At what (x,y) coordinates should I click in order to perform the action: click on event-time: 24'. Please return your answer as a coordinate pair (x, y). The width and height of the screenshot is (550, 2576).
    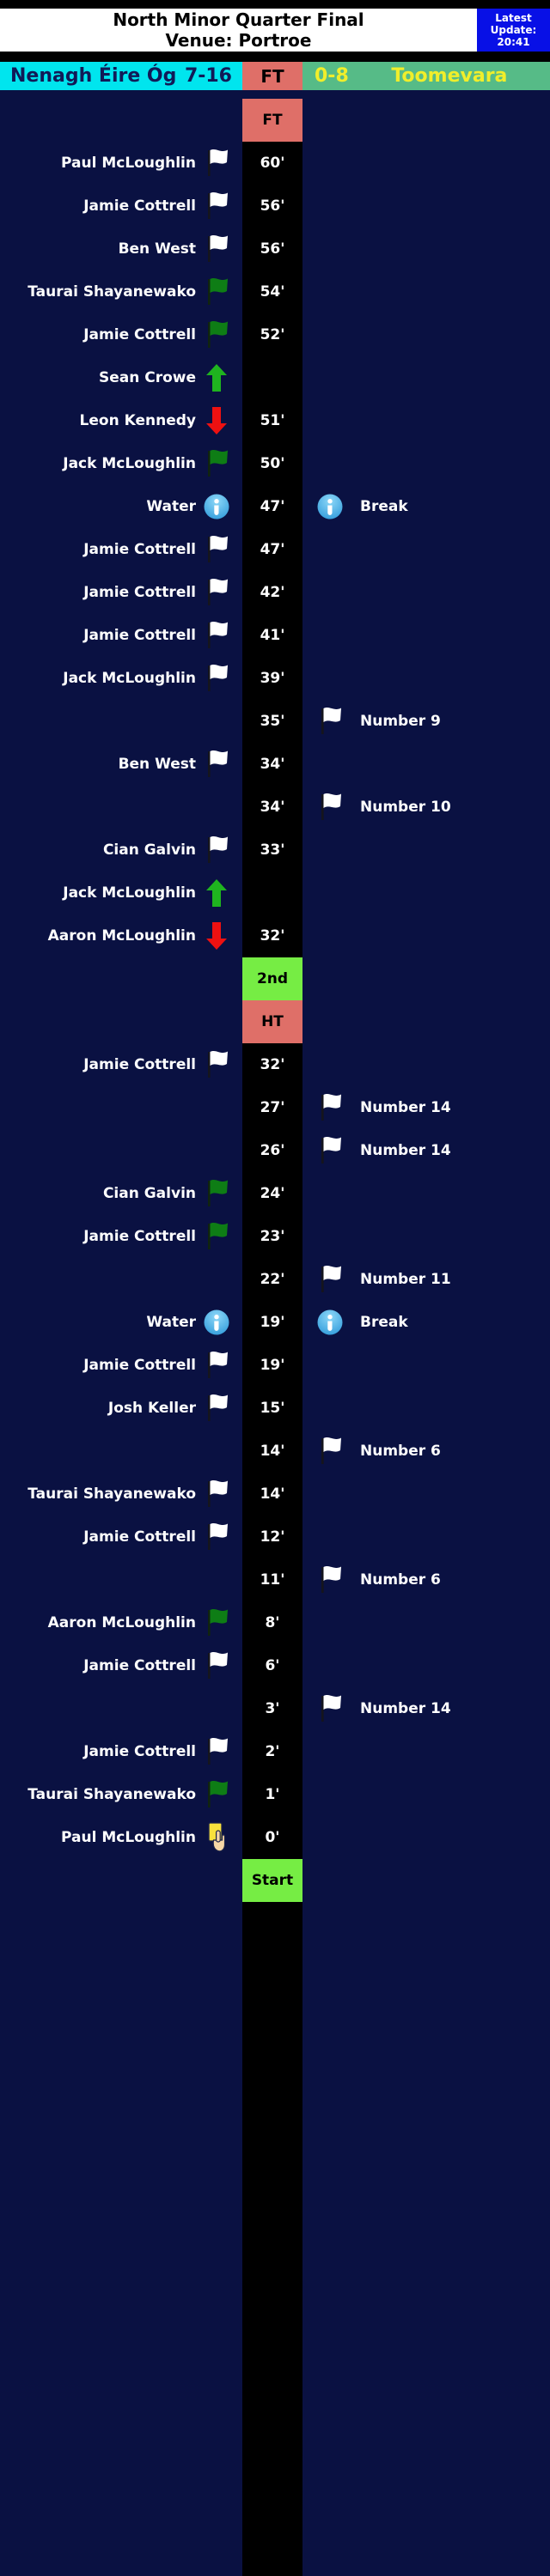
    Looking at the image, I should click on (272, 1193).